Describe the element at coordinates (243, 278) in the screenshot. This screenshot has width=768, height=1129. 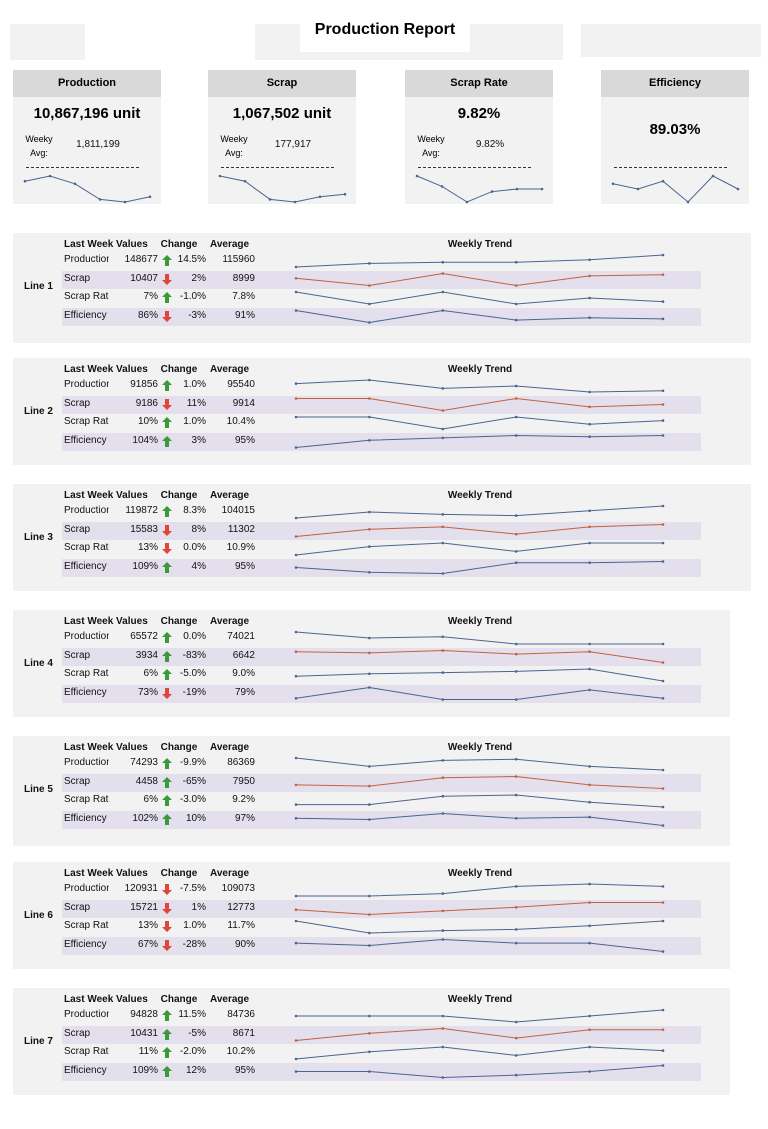
I see `average: 8999` at that location.